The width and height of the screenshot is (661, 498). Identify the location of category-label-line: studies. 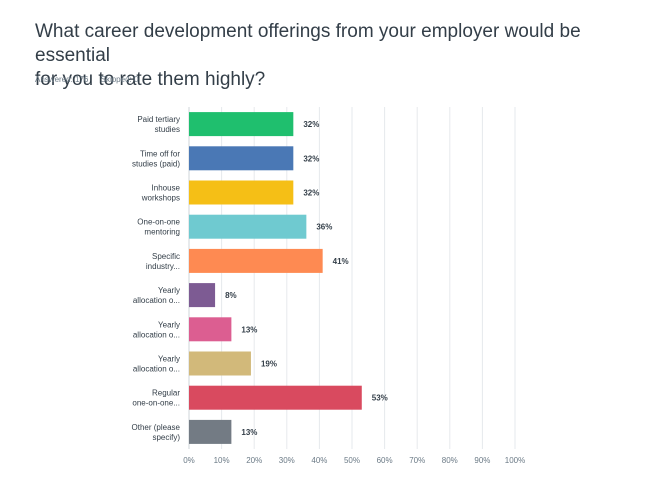
(167, 129).